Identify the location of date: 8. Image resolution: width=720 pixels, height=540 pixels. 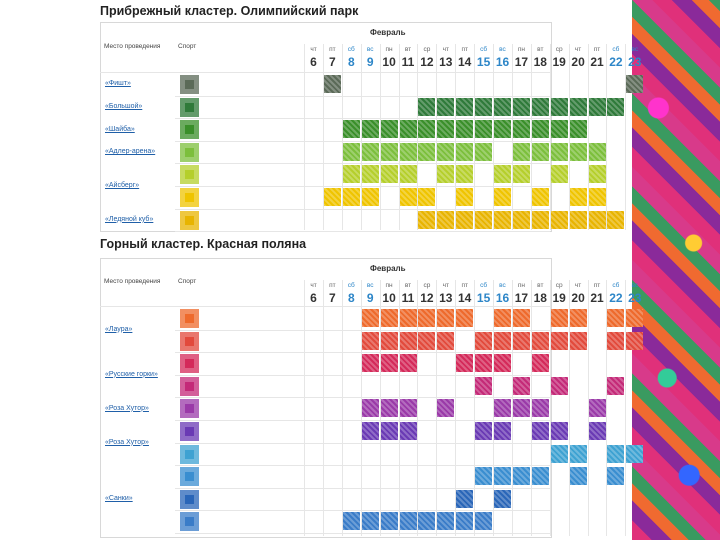
(351, 298).